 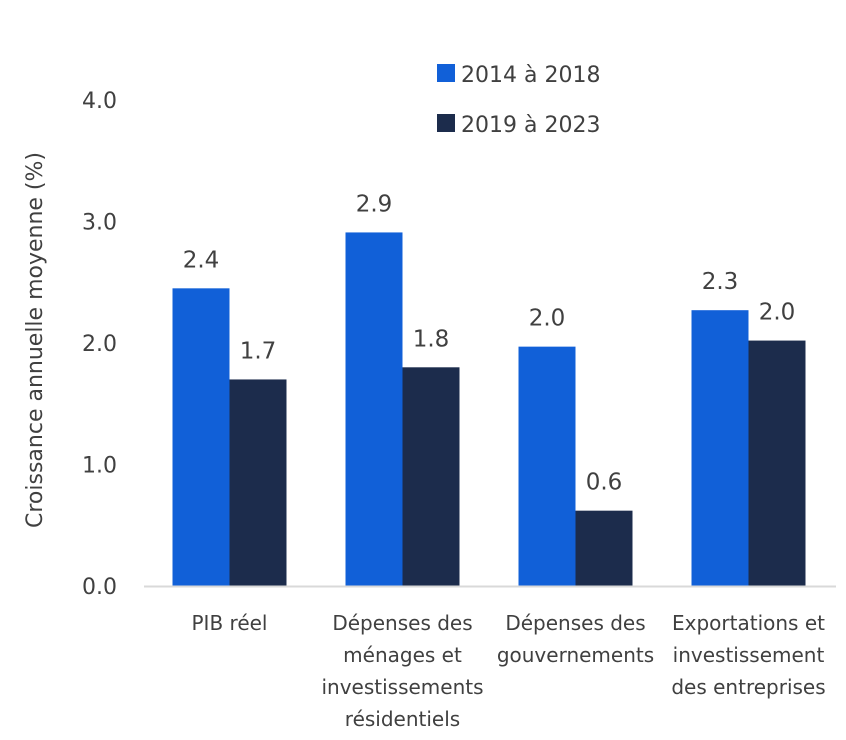 What do you see at coordinates (402, 719) in the screenshot?
I see `category-label: résidentiels` at bounding box center [402, 719].